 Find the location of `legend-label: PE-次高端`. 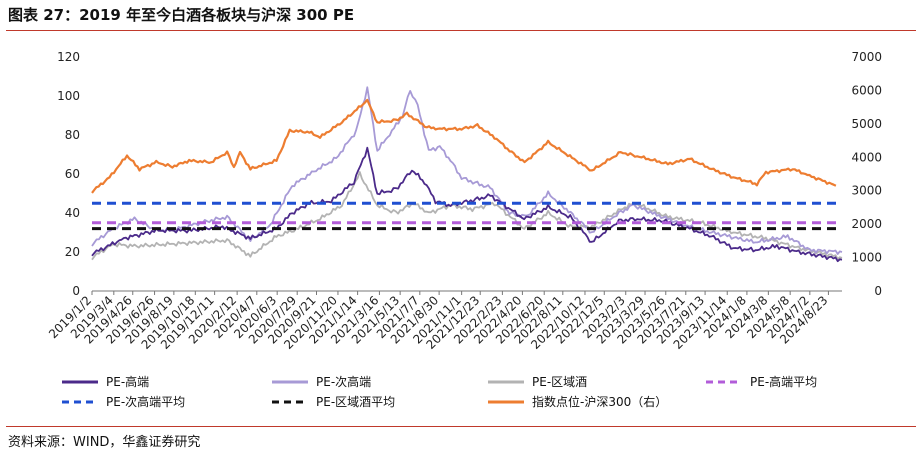

legend-label: PE-次高端 is located at coordinates (343, 381).